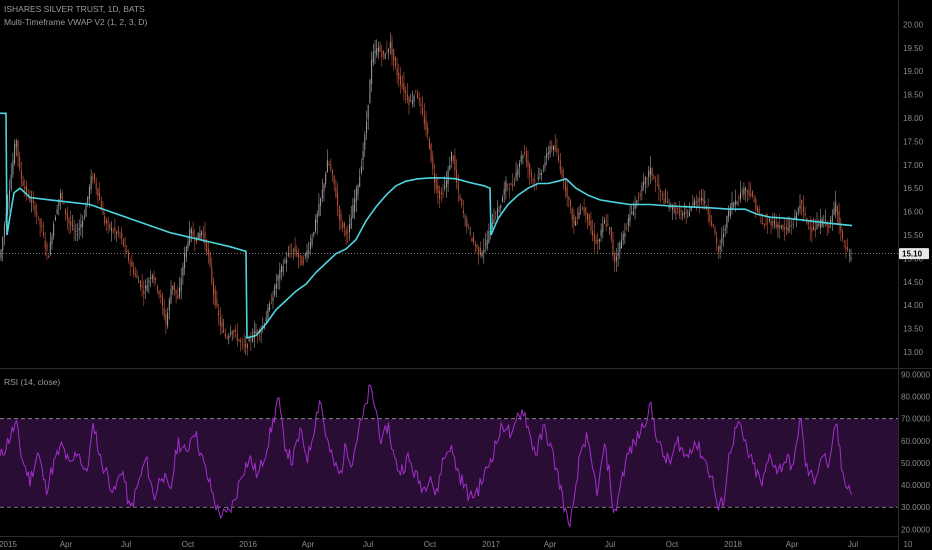 The width and height of the screenshot is (932, 550). I want to click on vwap-indicator-title: Multi-Timeframe VWAP V2 (1, 2, 3, D), so click(75, 22).